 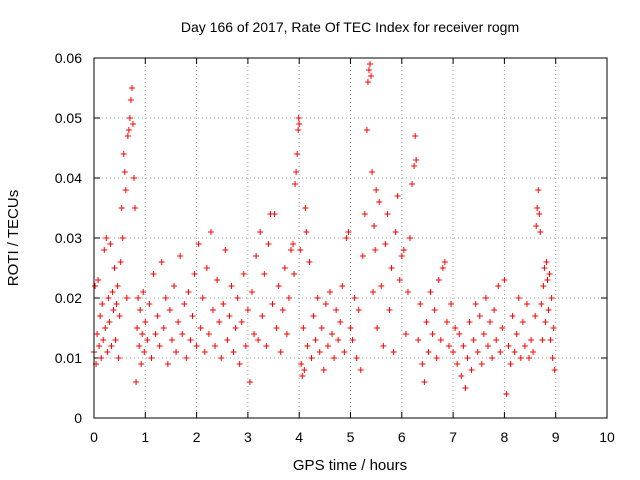 I want to click on y-axis-label: ROTI / TECUs, so click(x=13, y=238).